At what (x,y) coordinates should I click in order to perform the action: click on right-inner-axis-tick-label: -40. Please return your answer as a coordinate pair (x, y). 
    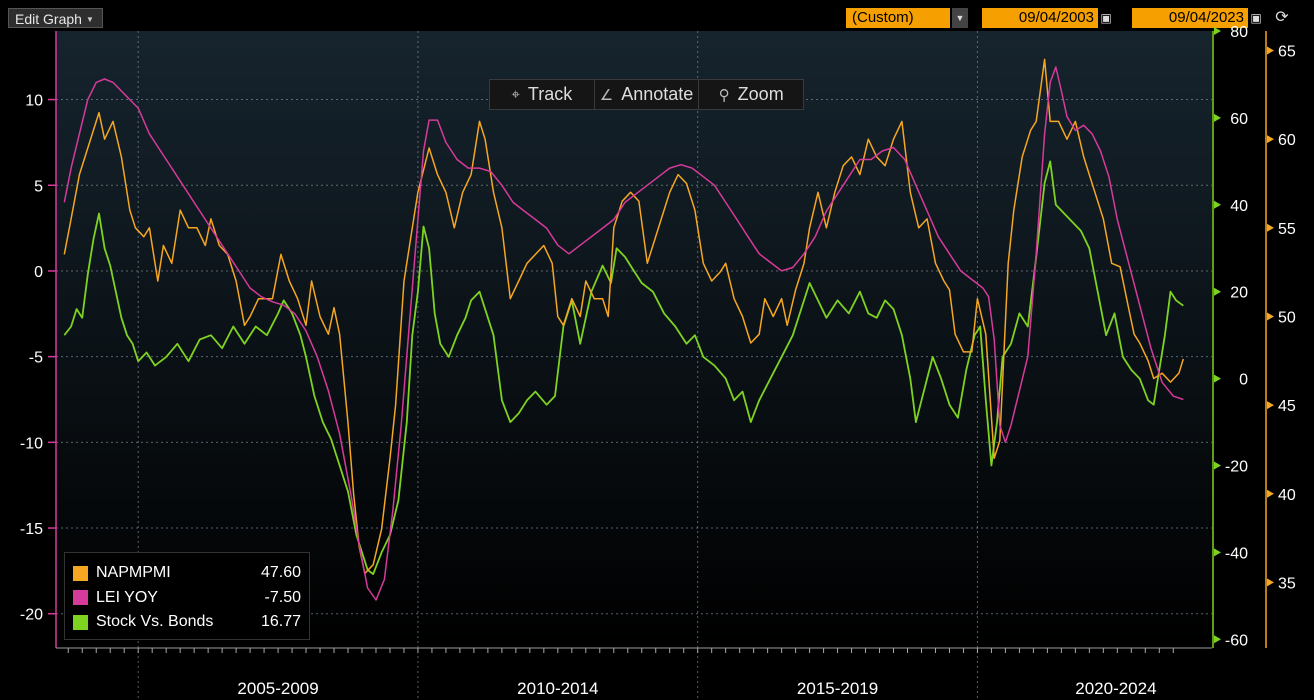
    Looking at the image, I should click on (1236, 553).